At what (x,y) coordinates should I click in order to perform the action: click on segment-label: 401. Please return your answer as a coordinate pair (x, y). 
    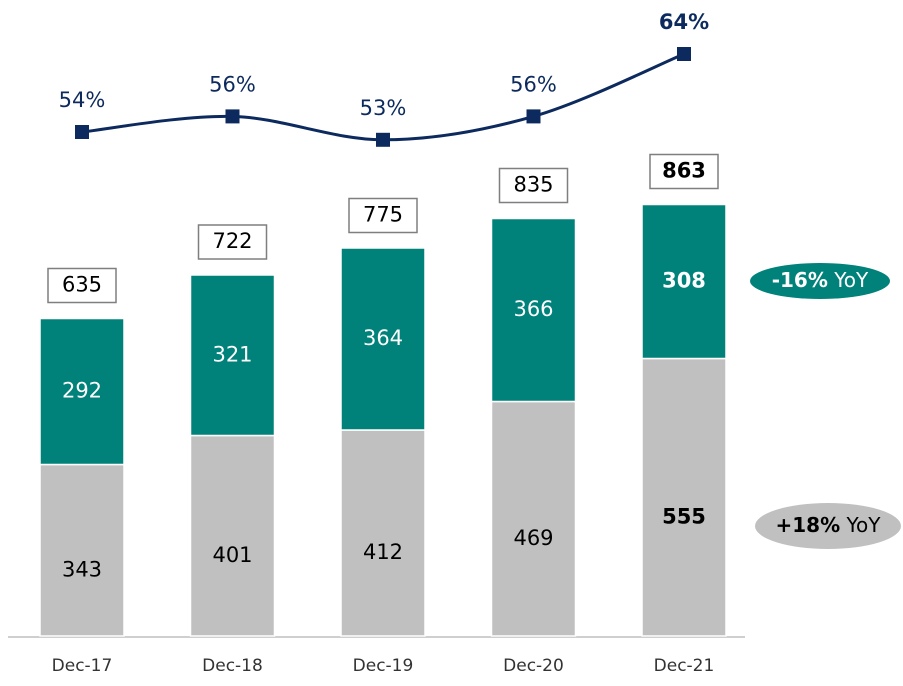
    Looking at the image, I should click on (232, 555).